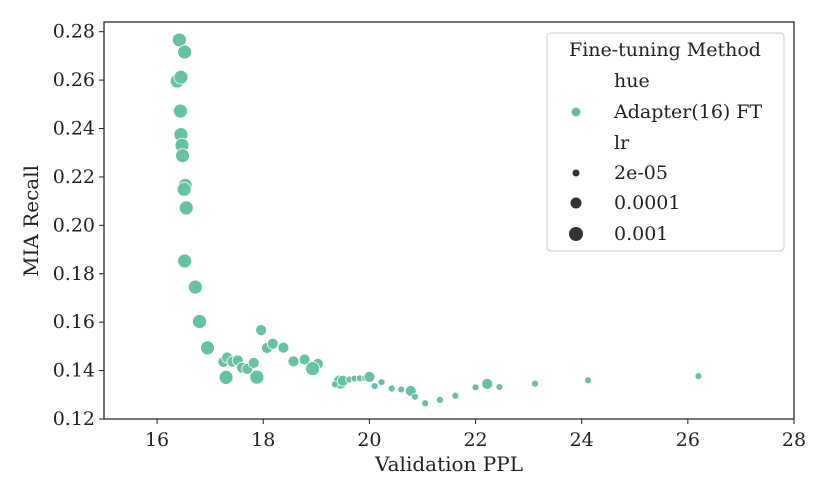 The height and width of the screenshot is (498, 830). I want to click on legend-size-marker-medium, so click(576, 203).